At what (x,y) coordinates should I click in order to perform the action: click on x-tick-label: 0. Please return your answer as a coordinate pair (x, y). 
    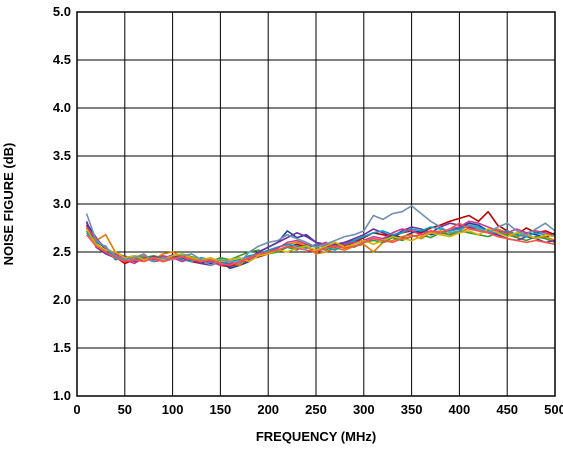
    Looking at the image, I should click on (76, 409).